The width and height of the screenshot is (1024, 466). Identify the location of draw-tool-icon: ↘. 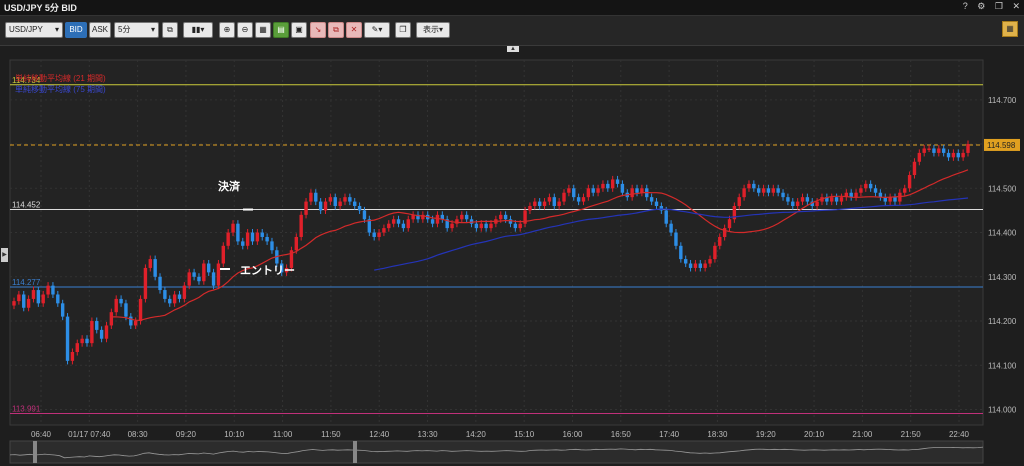
(318, 30).